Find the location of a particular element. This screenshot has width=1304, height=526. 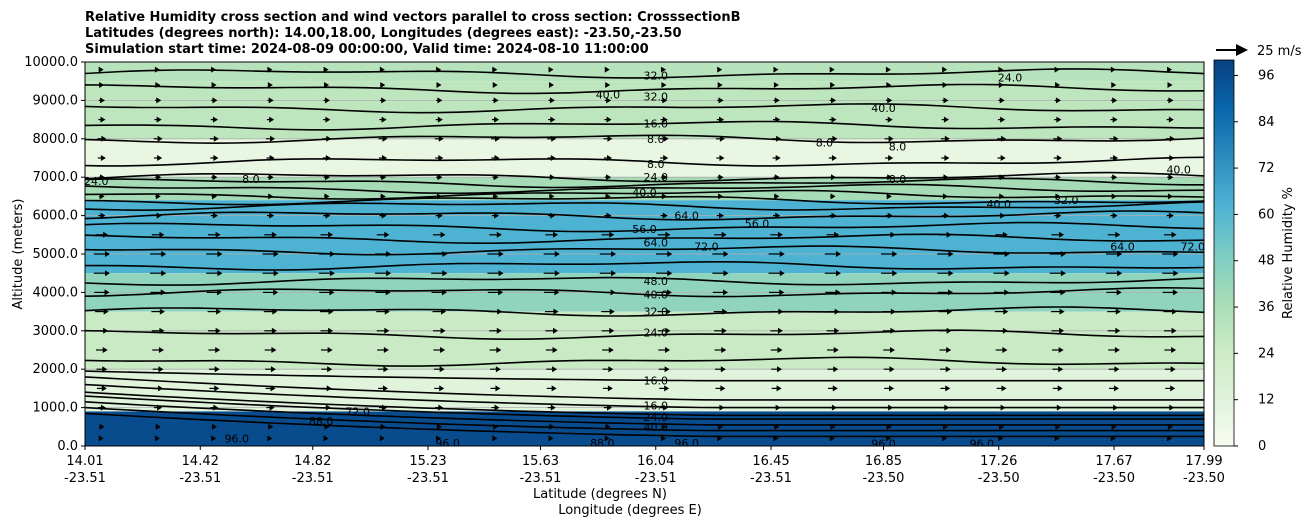

x-tick-lat: 17.26 is located at coordinates (998, 461).